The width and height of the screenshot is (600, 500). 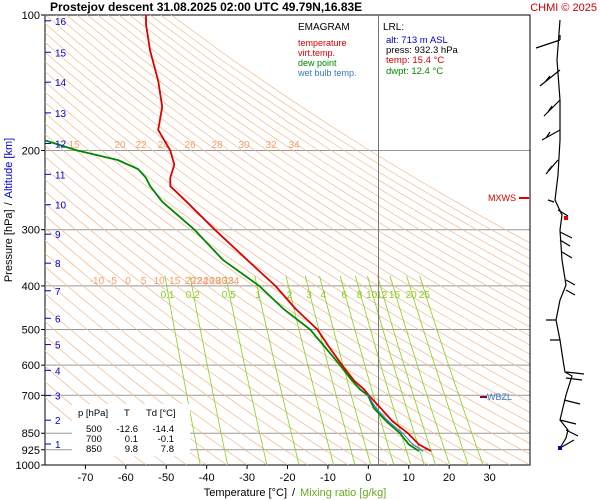 What do you see at coordinates (209, 281) in the screenshot?
I see `dry-adiabat-label: 26` at bounding box center [209, 281].